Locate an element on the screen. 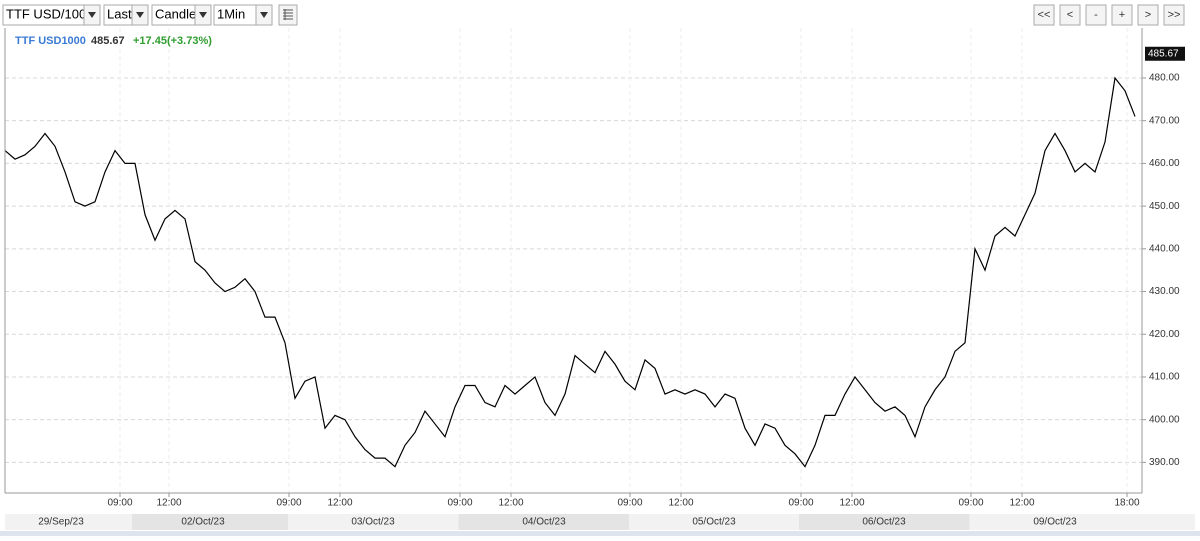  date-label: 29/Sep/23 is located at coordinates (61, 522).